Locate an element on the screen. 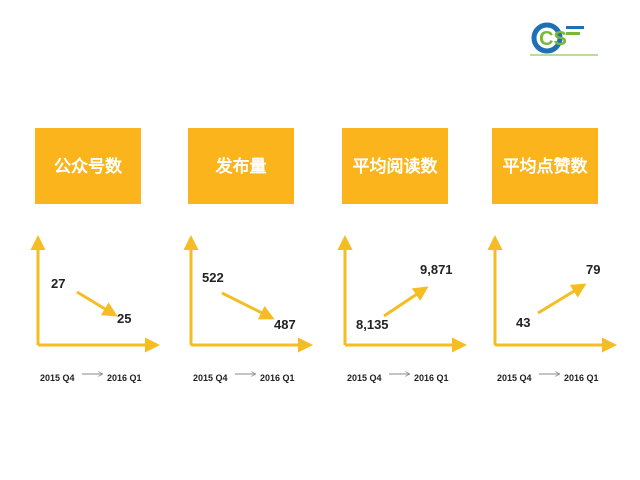 Image resolution: width=640 pixels, height=480 pixels. panel-title: 平均阅读数 is located at coordinates (396, 166).